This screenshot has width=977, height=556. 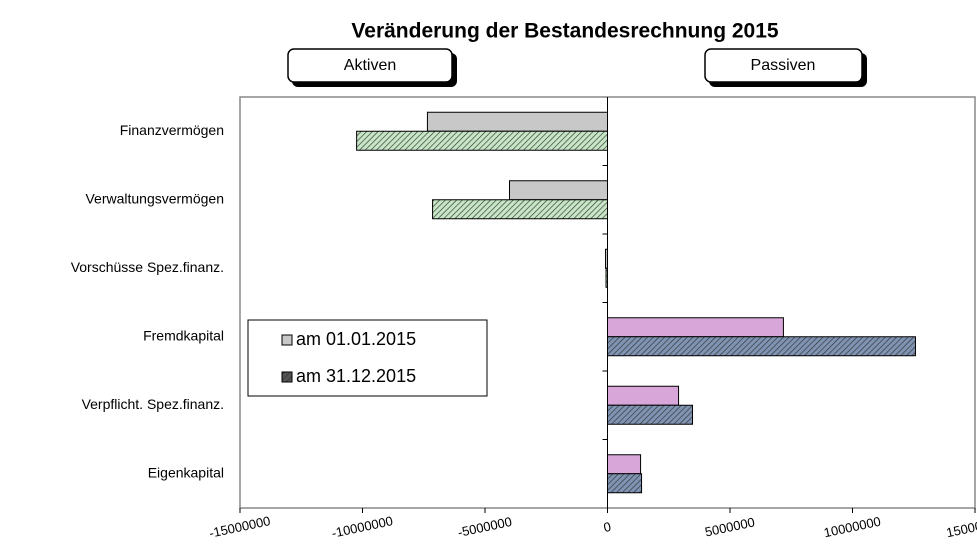 I want to click on chart-title: Veränderung der Bestandesrechnung 2015, so click(x=564, y=31).